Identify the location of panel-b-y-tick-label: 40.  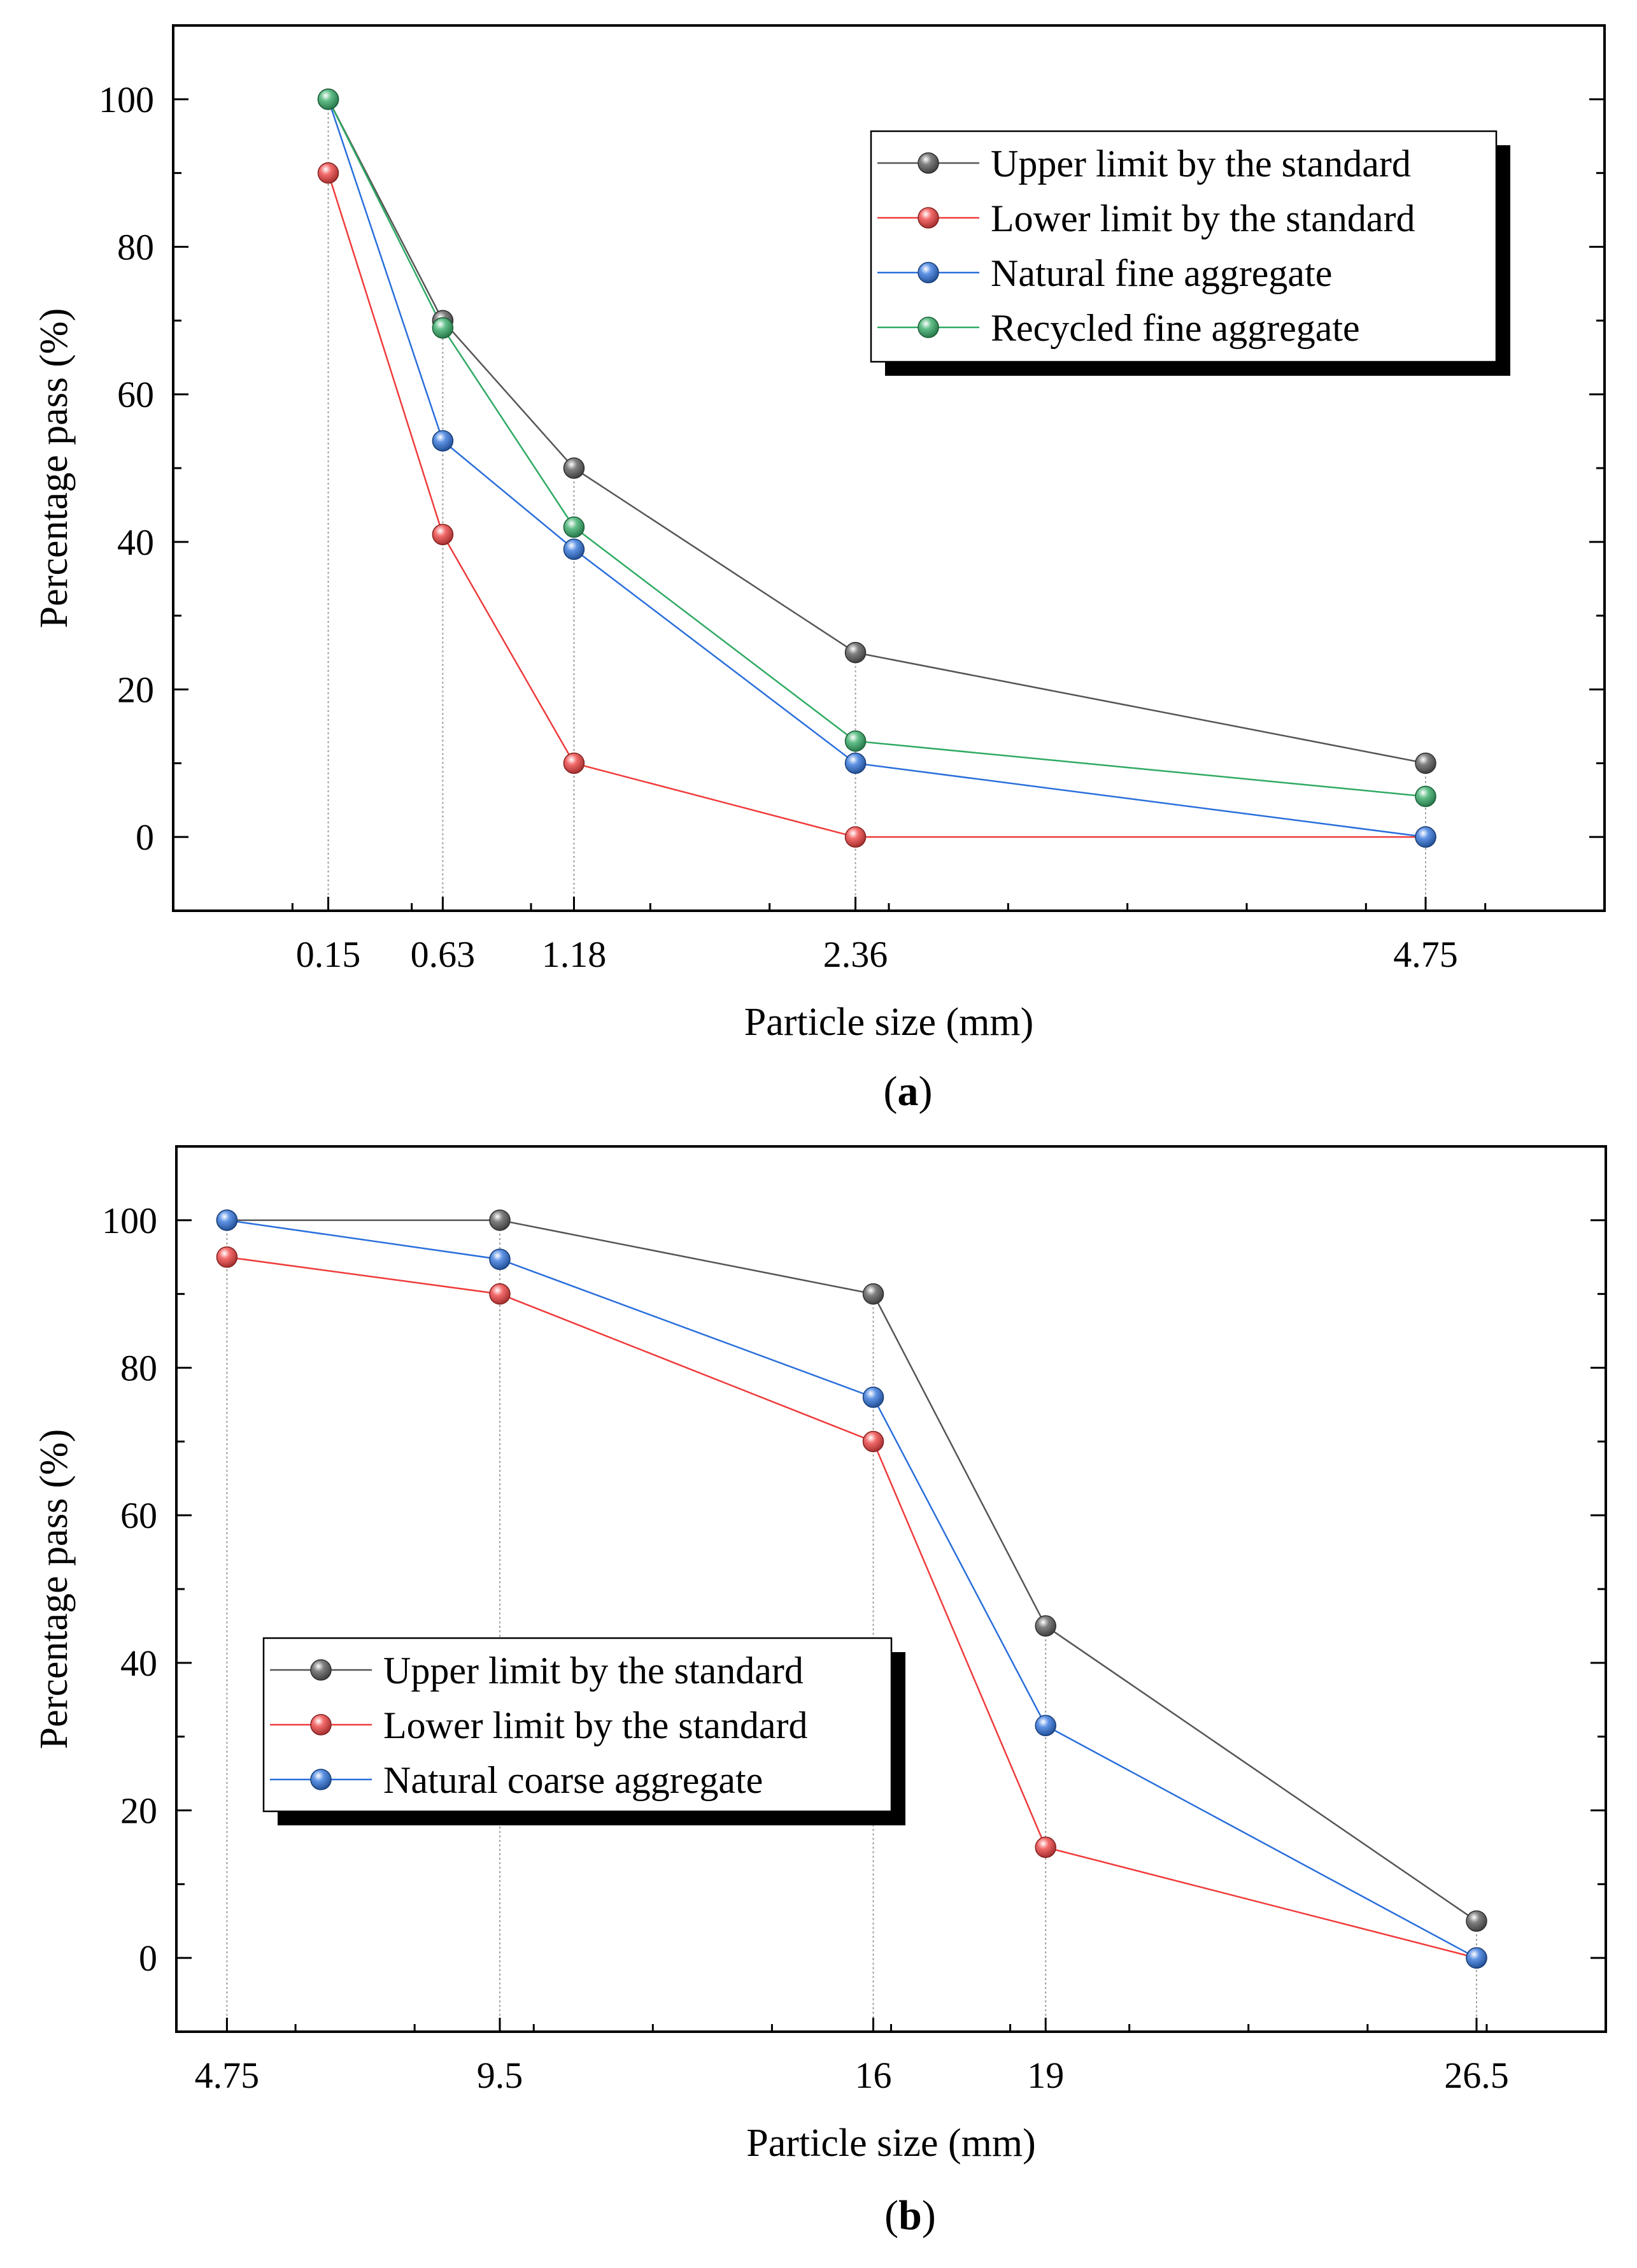
(138, 1663).